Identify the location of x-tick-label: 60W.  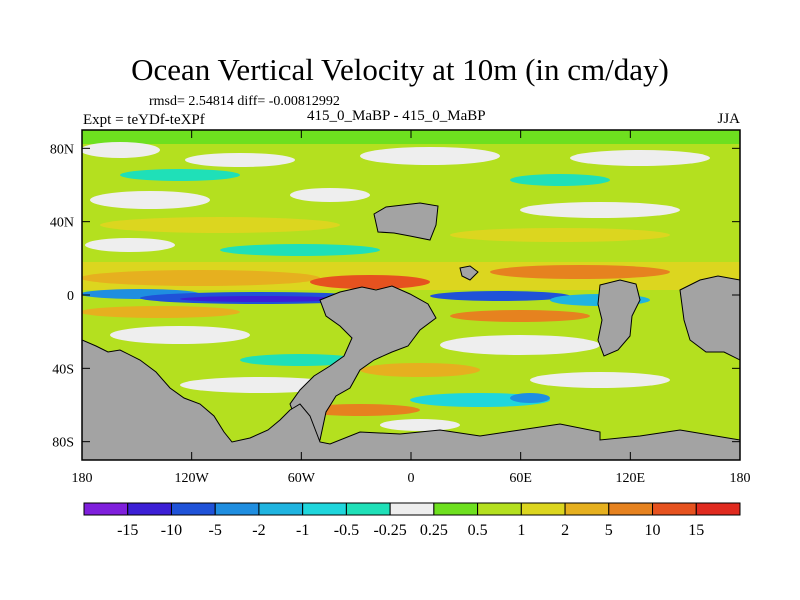
(302, 478).